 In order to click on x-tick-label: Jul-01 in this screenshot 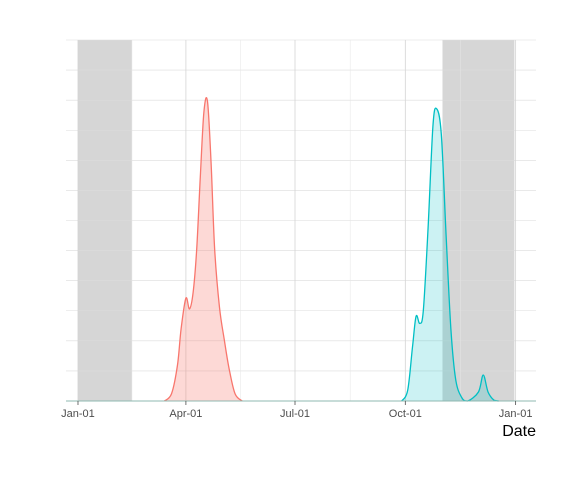, I will do `click(295, 414)`.